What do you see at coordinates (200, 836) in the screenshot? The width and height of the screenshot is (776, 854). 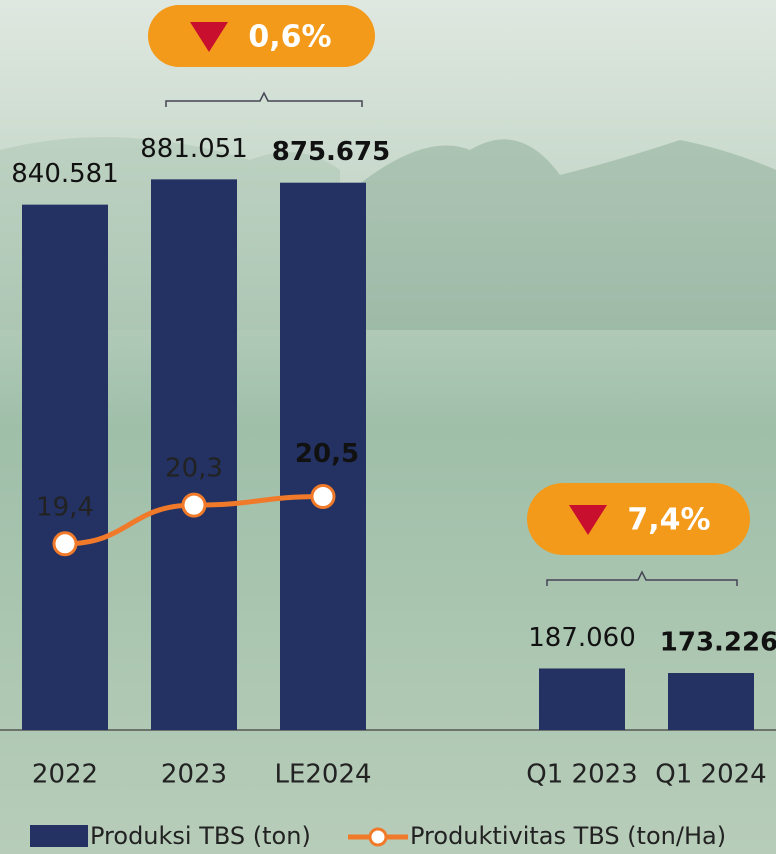 I see `legend-label: Produksi TBS (ton)` at bounding box center [200, 836].